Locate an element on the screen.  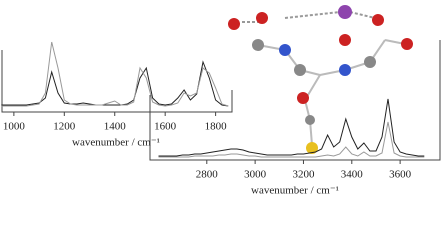
axis-frame is located at coordinates (117, 81).